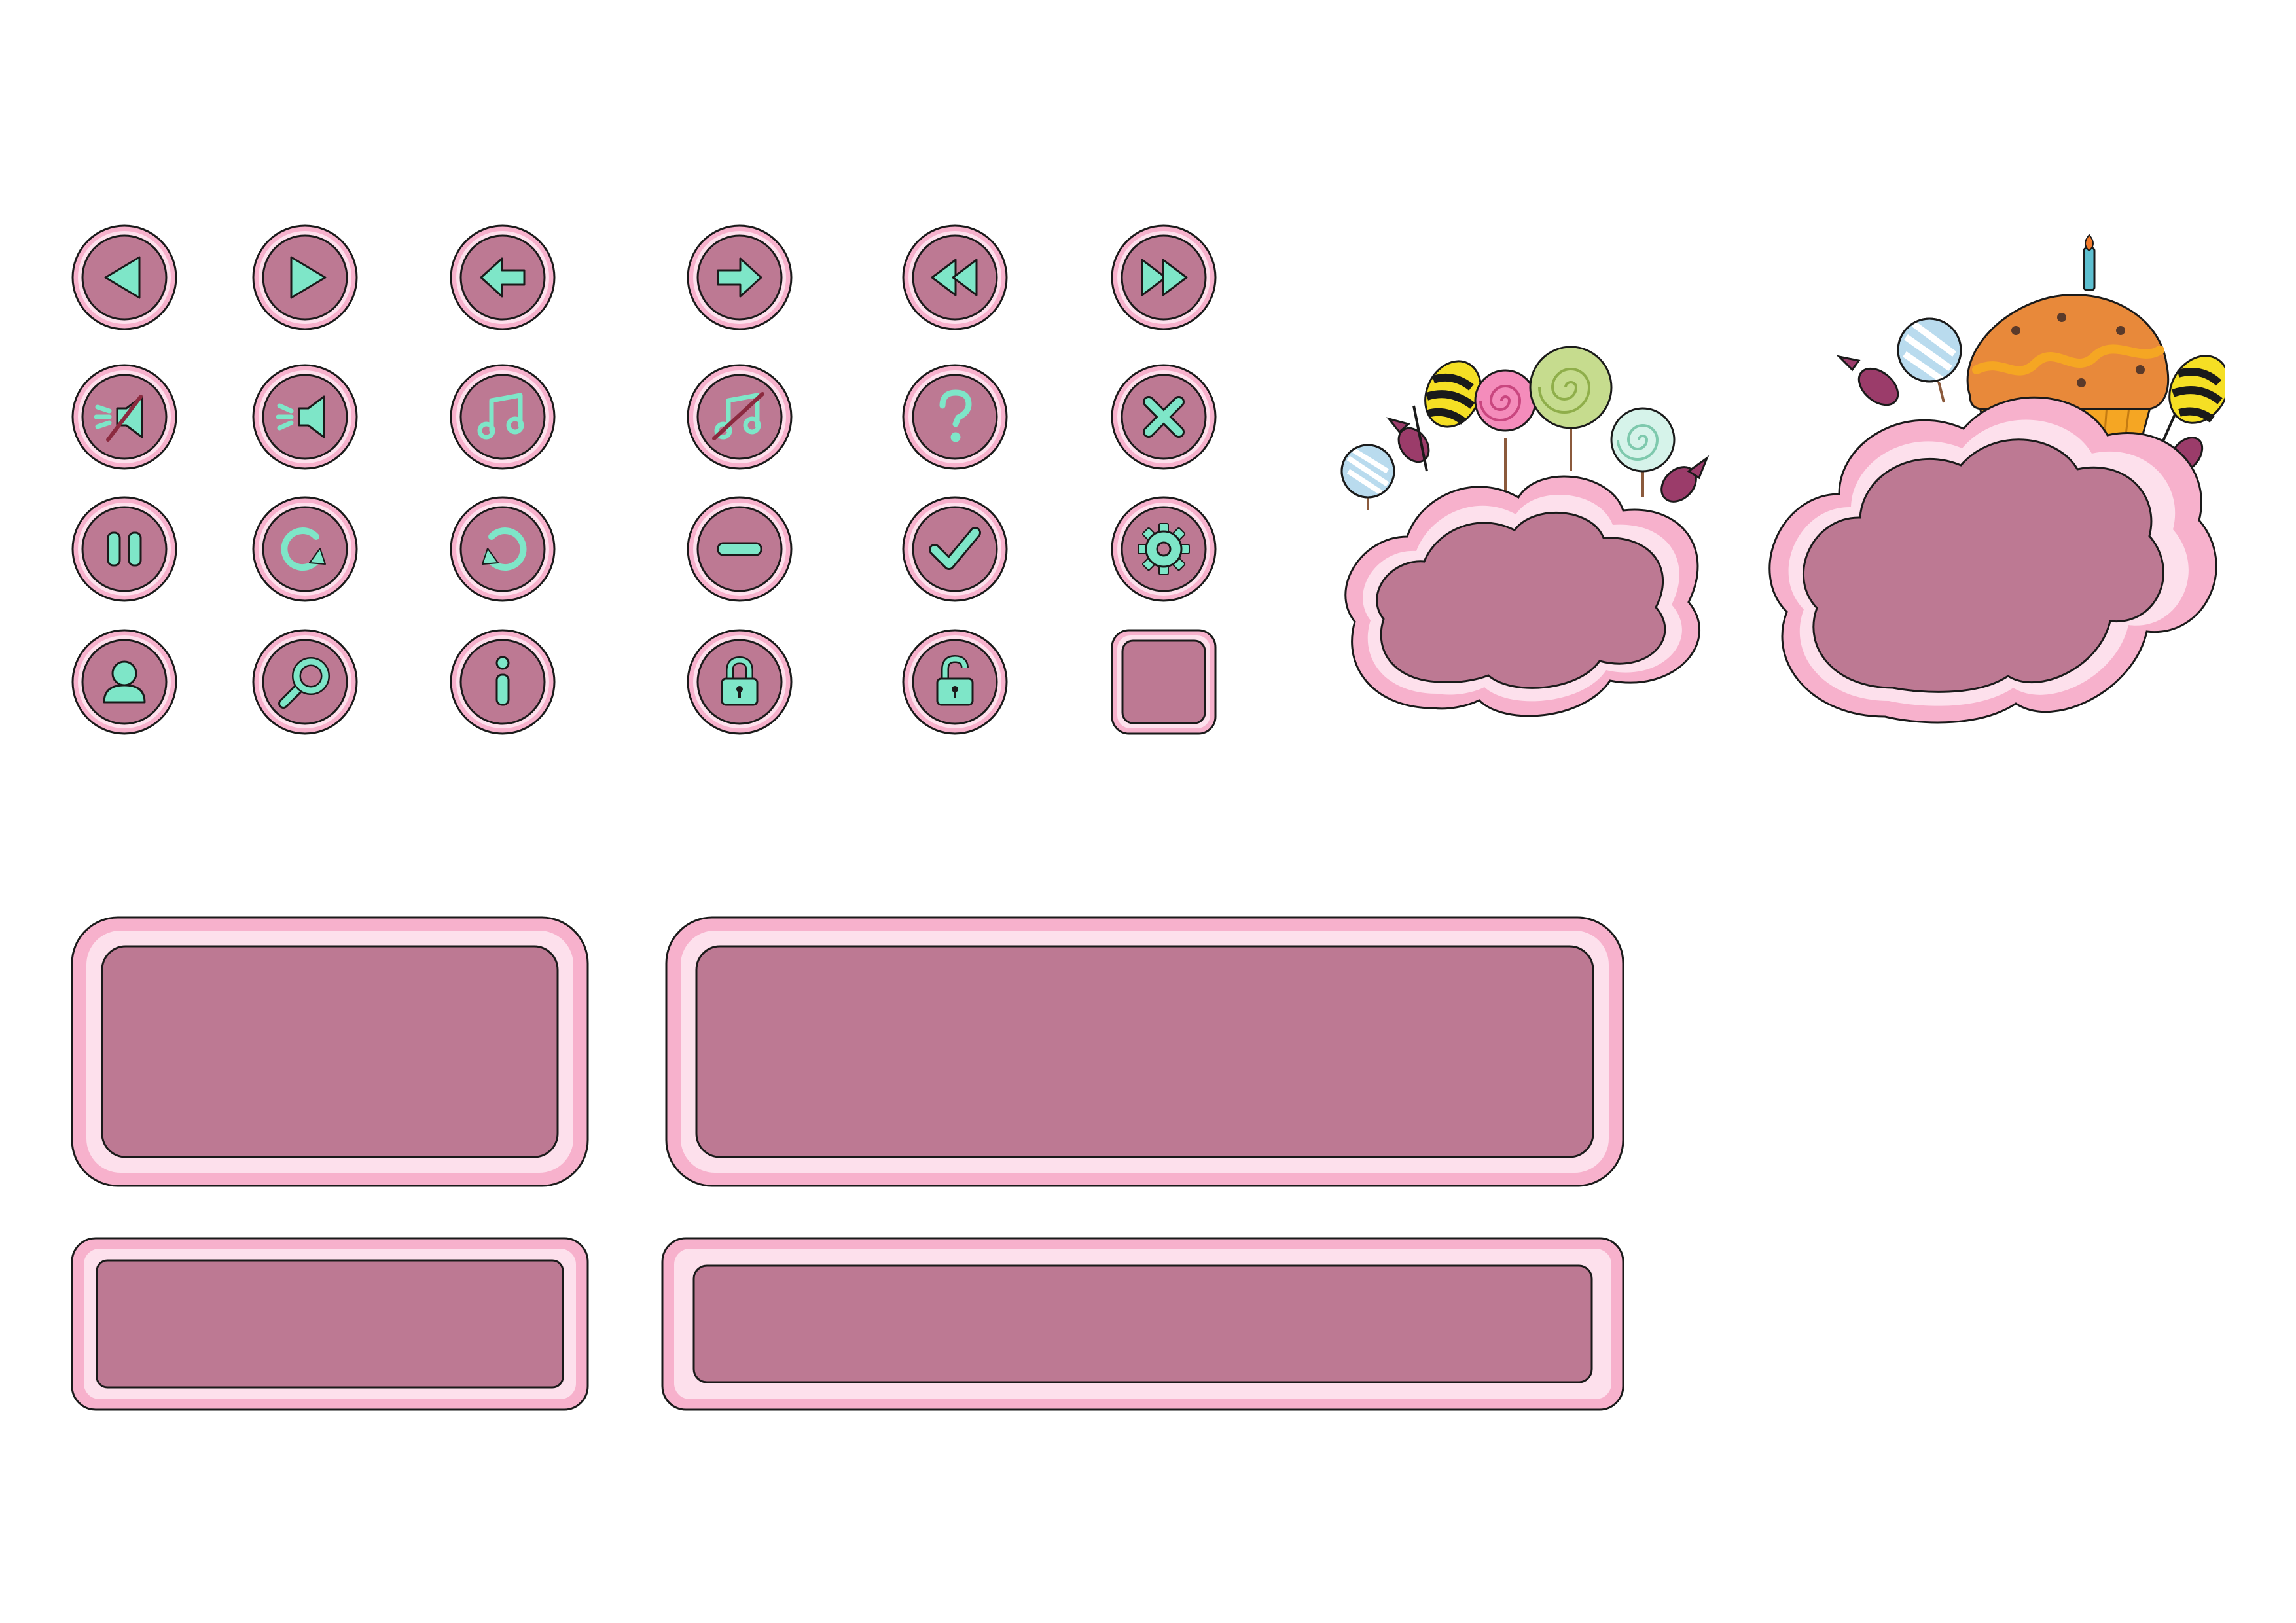 The width and height of the screenshot is (2296, 1623). I want to click on close-x-icon, so click(1164, 417).